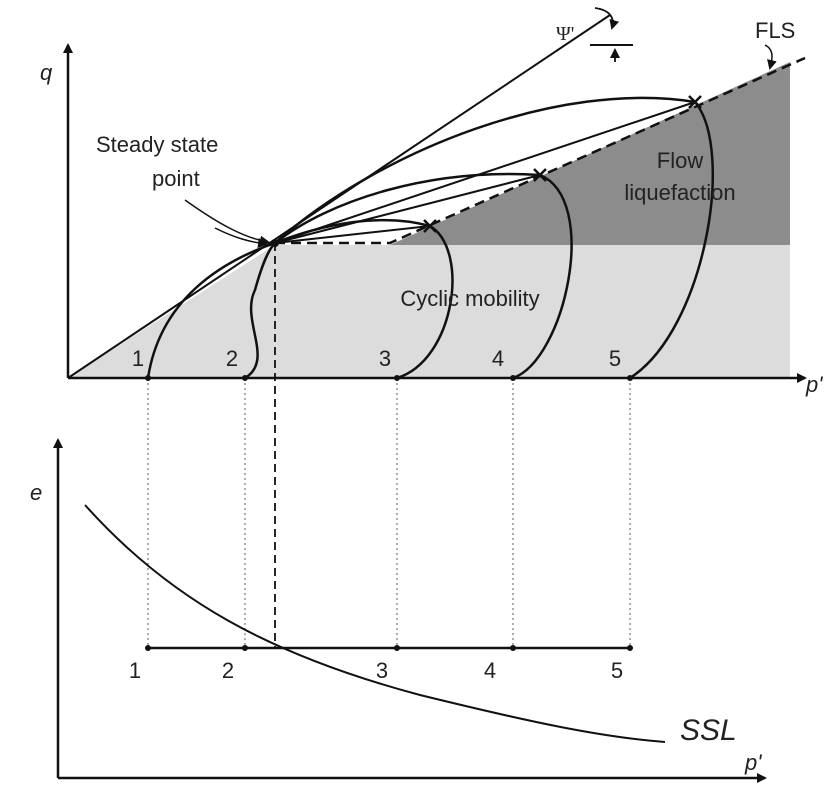 The height and width of the screenshot is (795, 825). Describe the element at coordinates (770, 57) in the screenshot. I see `fls-pointer` at that location.